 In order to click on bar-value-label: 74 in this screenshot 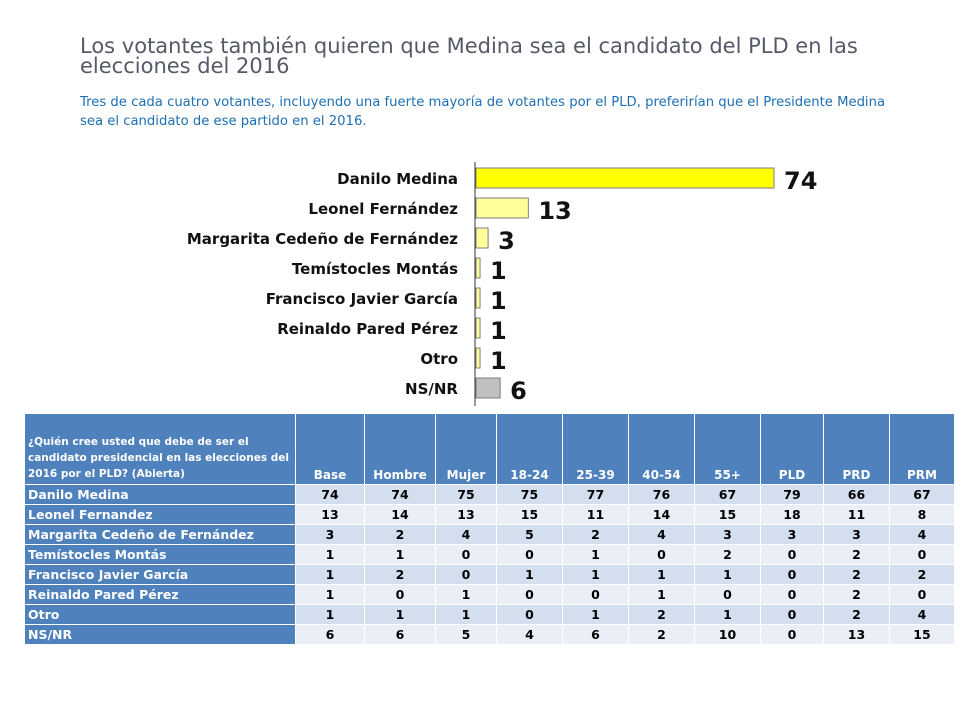, I will do `click(800, 181)`.